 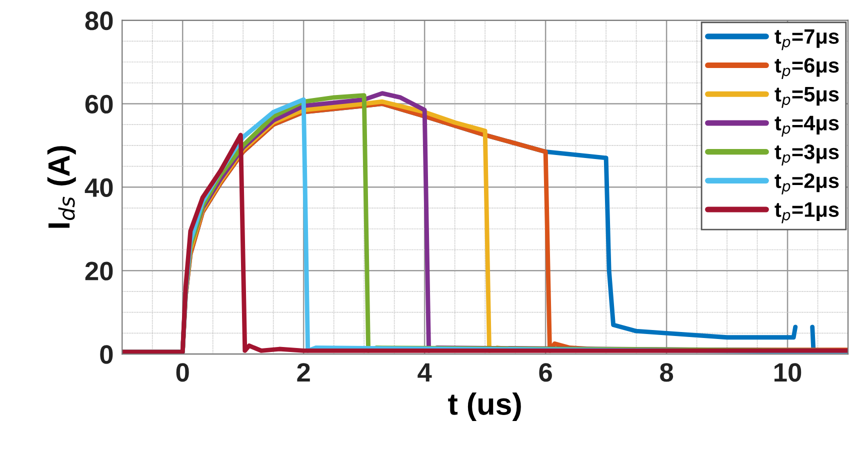 What do you see at coordinates (806, 213) in the screenshot?
I see `legend-label: t$_{p}$=1μs` at bounding box center [806, 213].